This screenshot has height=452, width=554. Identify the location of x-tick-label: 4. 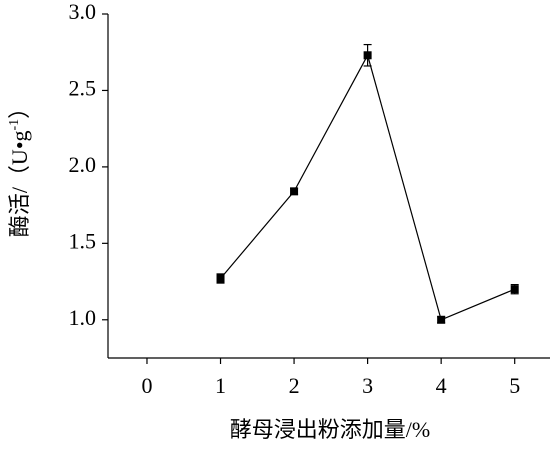
(441, 385).